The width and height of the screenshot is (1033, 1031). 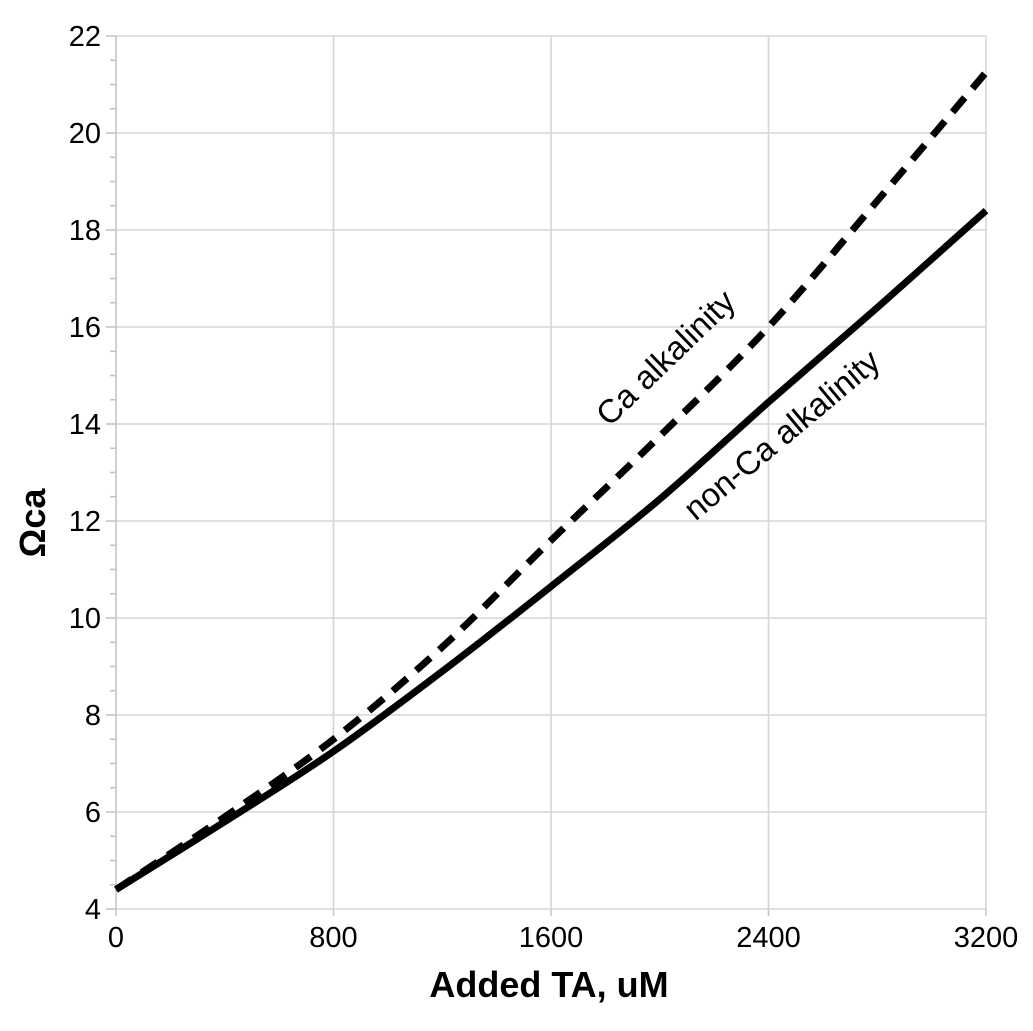 I want to click on y-tick-label: 6, so click(x=93, y=813).